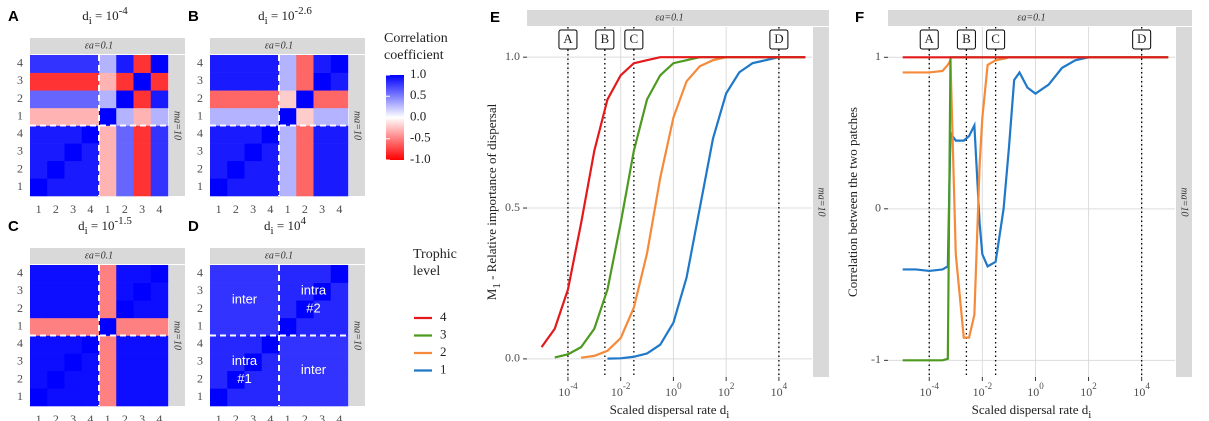  Describe the element at coordinates (1041, 386) in the screenshot. I see `x-tick-label-part: 0` at that location.